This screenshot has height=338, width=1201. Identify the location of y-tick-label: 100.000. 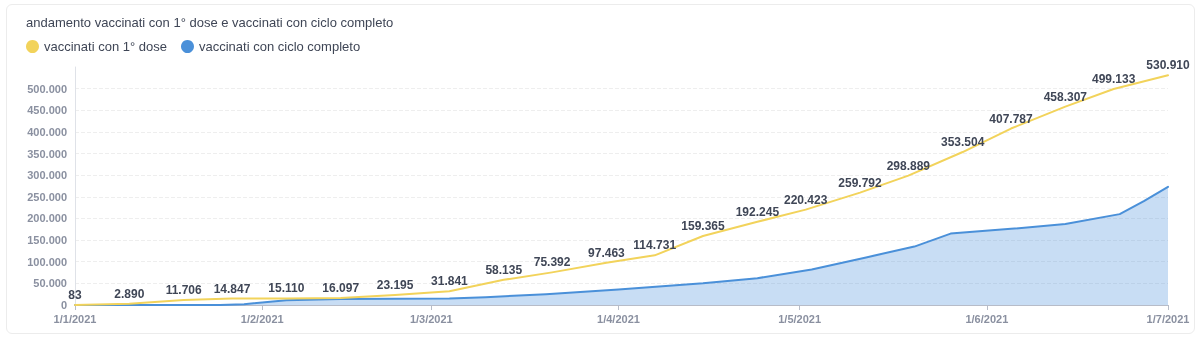
(47, 261).